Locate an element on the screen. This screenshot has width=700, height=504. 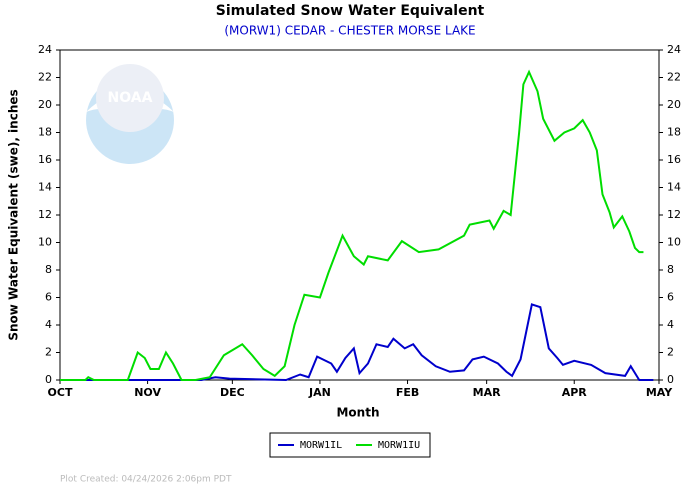
x-tick-label: OCT is located at coordinates (60, 392).